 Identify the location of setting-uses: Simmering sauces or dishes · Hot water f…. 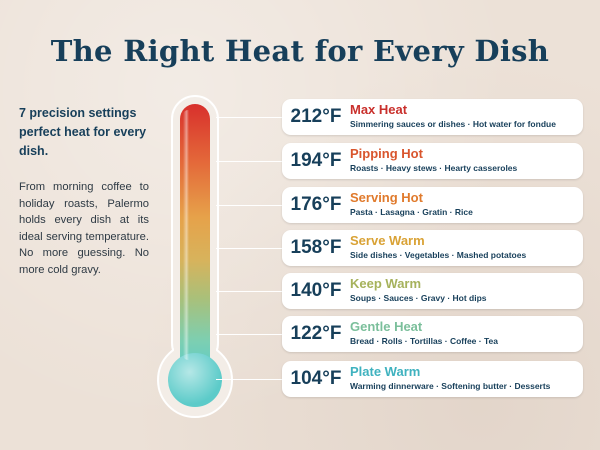
(453, 124).